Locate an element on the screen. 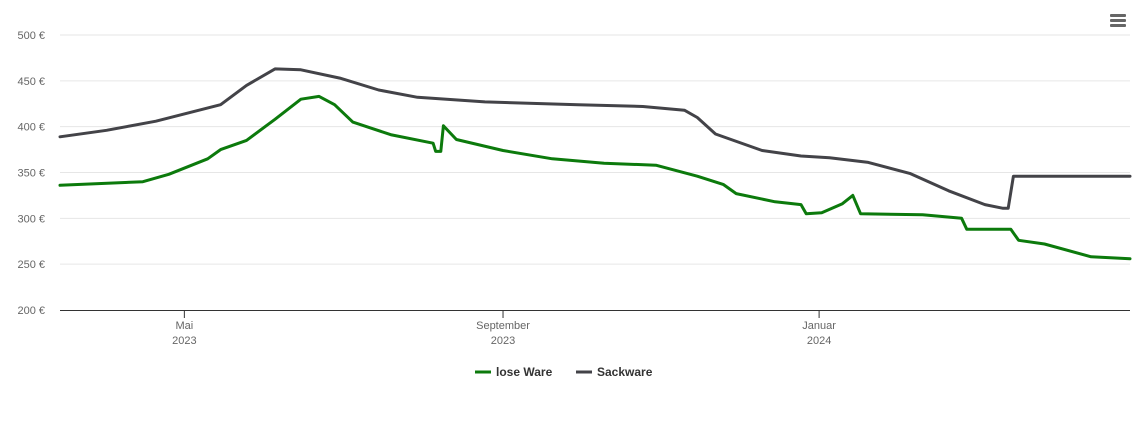 The image size is (1140, 434). legend-item-0: lose Ware is located at coordinates (514, 372).